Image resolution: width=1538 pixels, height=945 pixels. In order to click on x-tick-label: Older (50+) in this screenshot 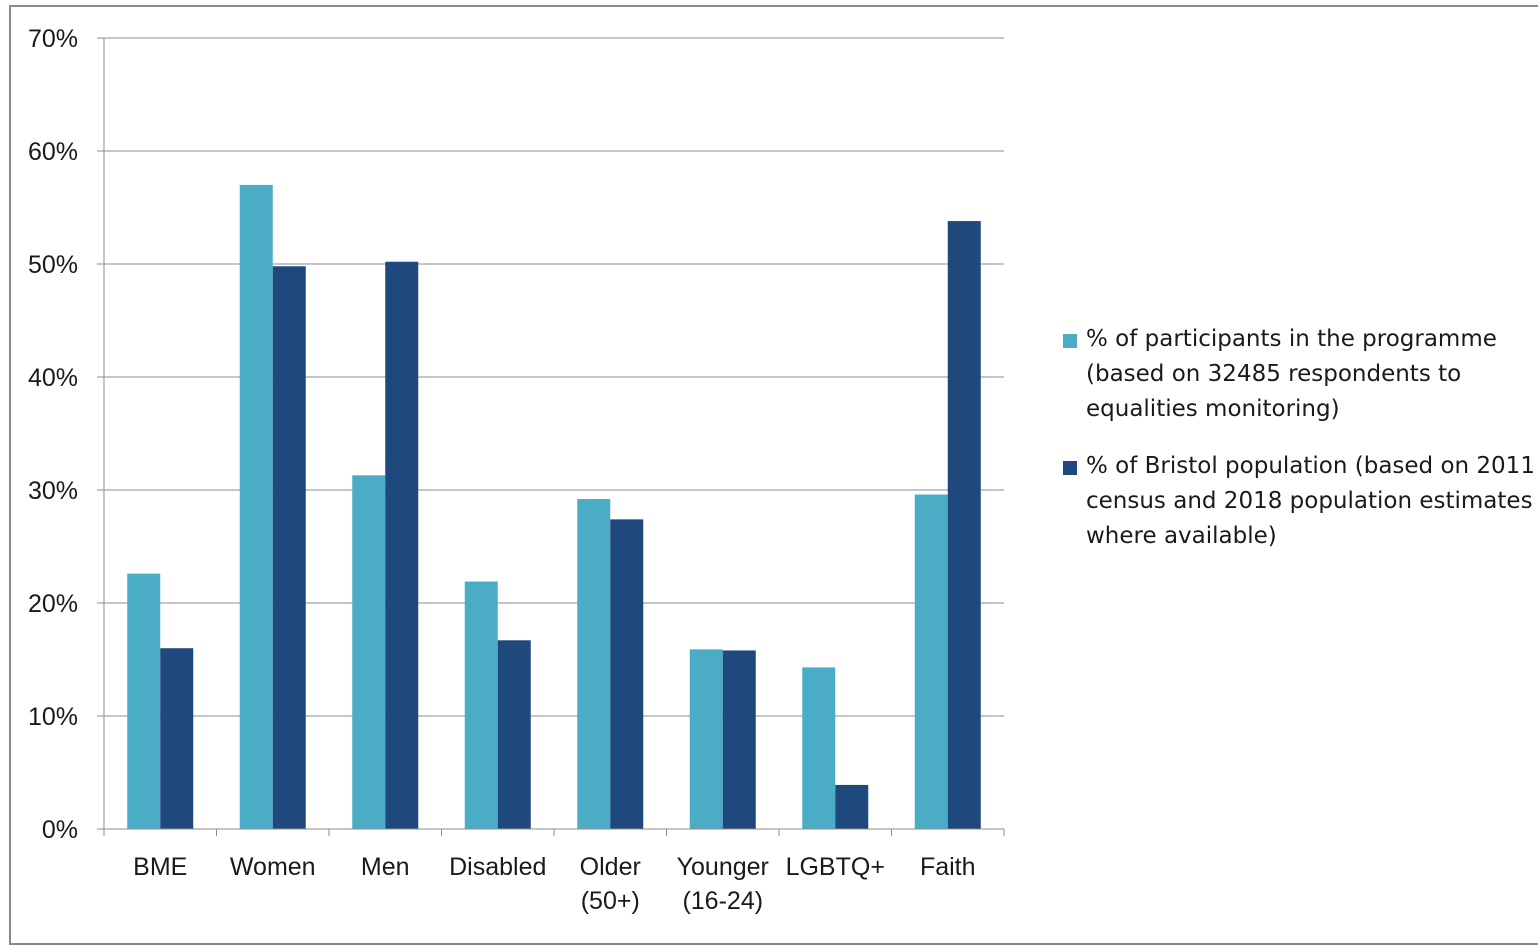, I will do `click(610, 884)`.